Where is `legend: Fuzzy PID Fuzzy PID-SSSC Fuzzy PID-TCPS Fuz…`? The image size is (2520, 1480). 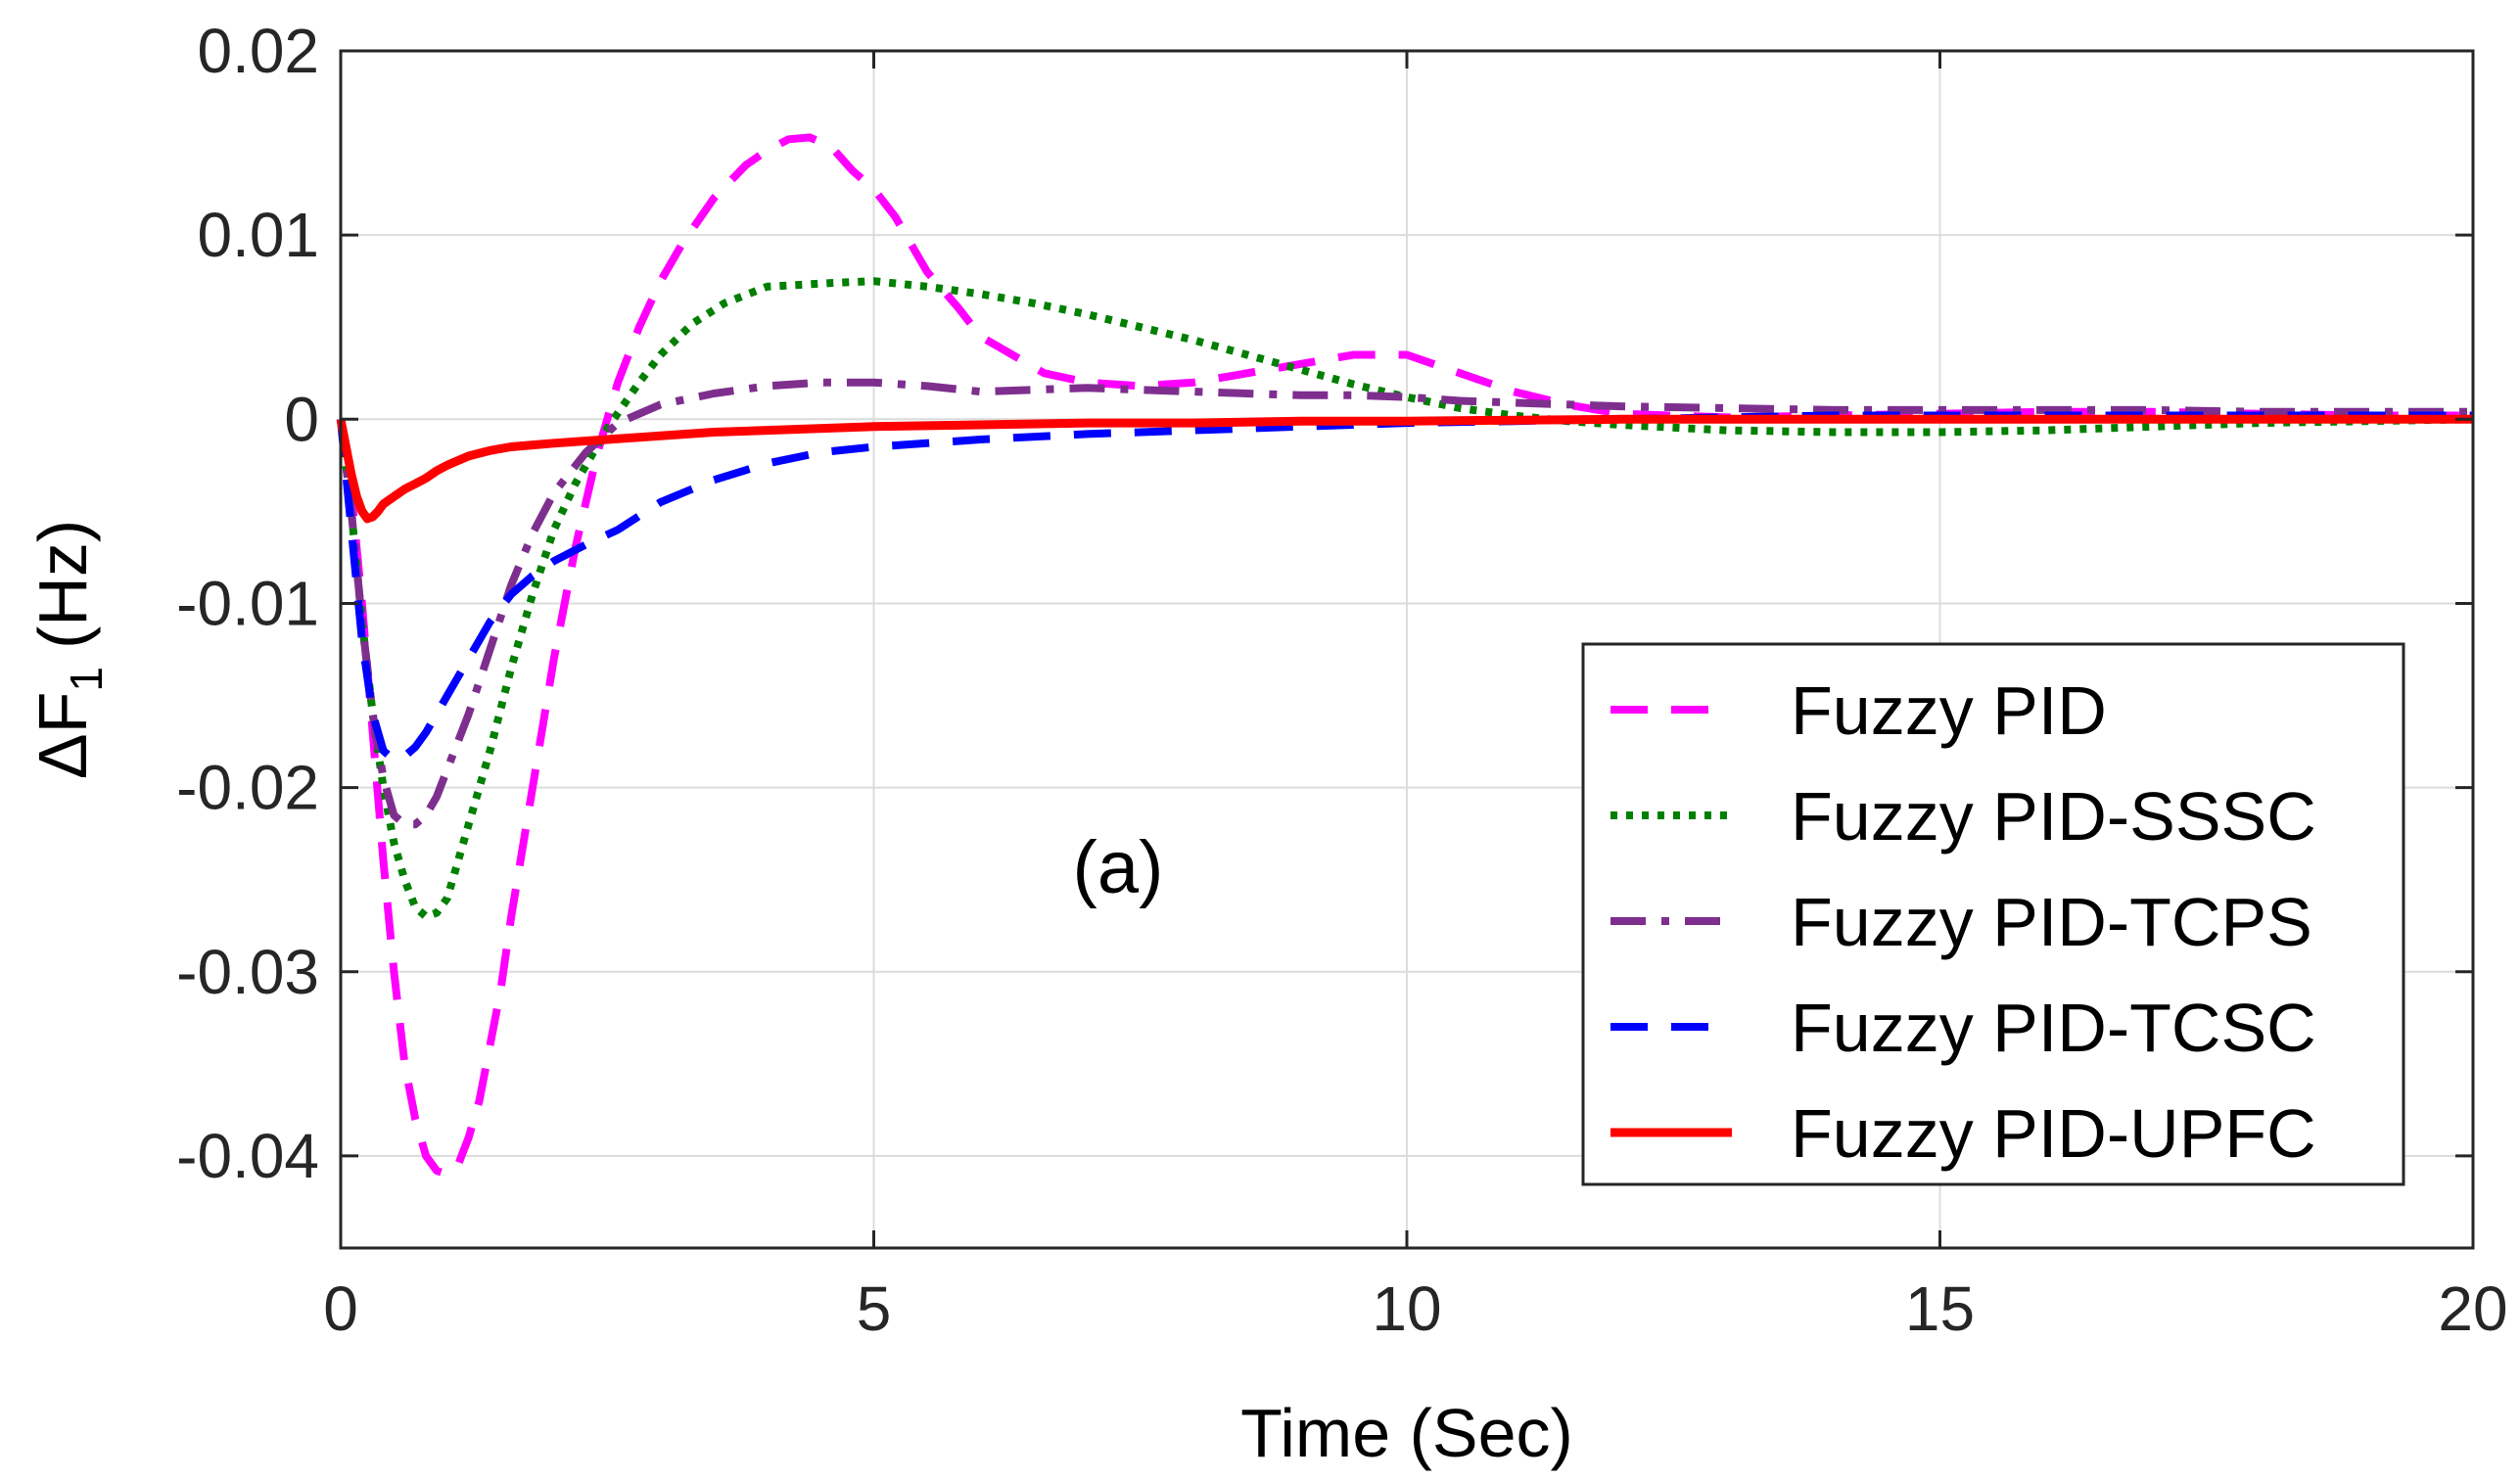 legend: Fuzzy PID Fuzzy PID-SSSC Fuzzy PID-TCPS Fuz… is located at coordinates (1993, 914).